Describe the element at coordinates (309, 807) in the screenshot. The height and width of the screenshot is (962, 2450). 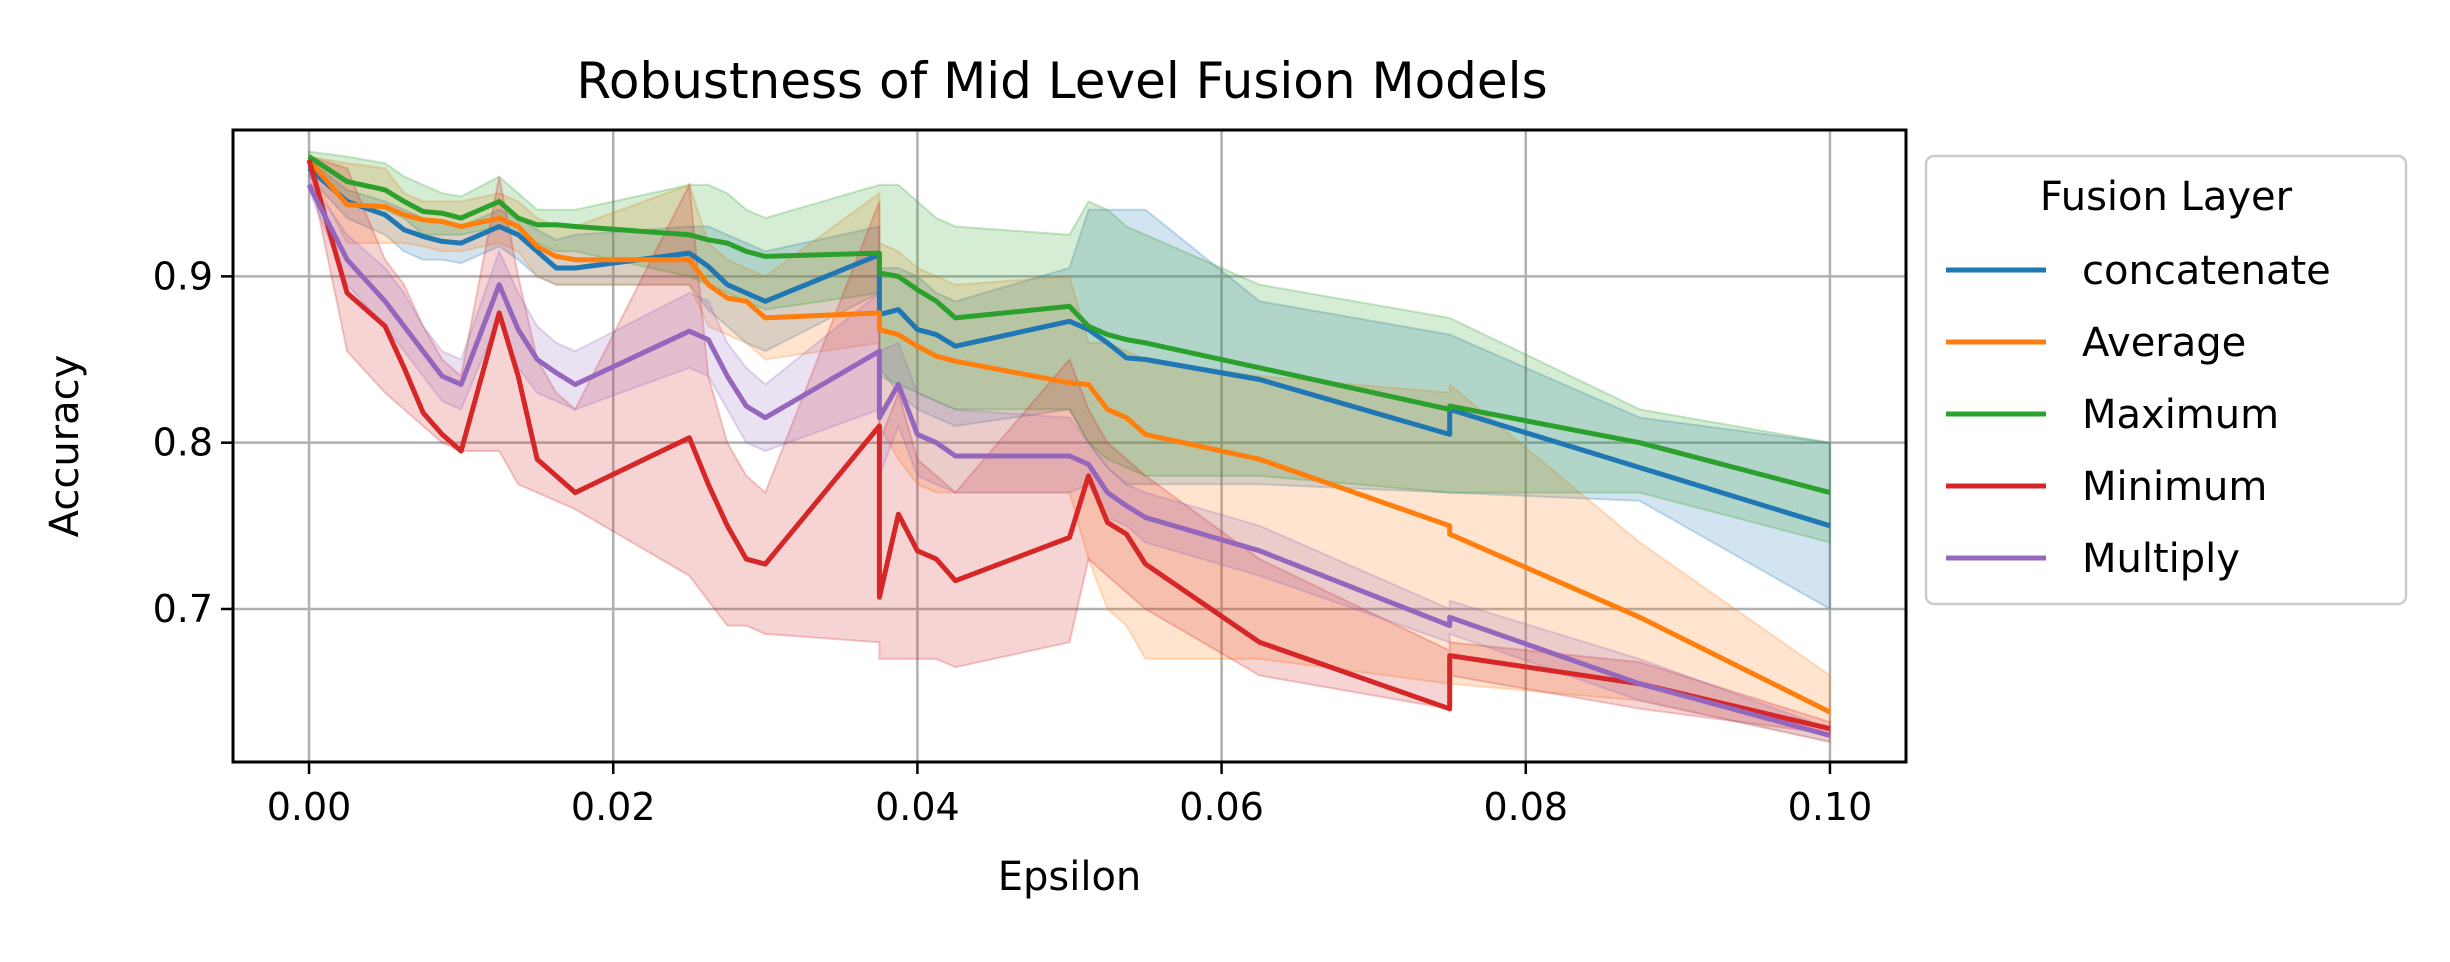
I see `x-tick-label: 0.00` at that location.